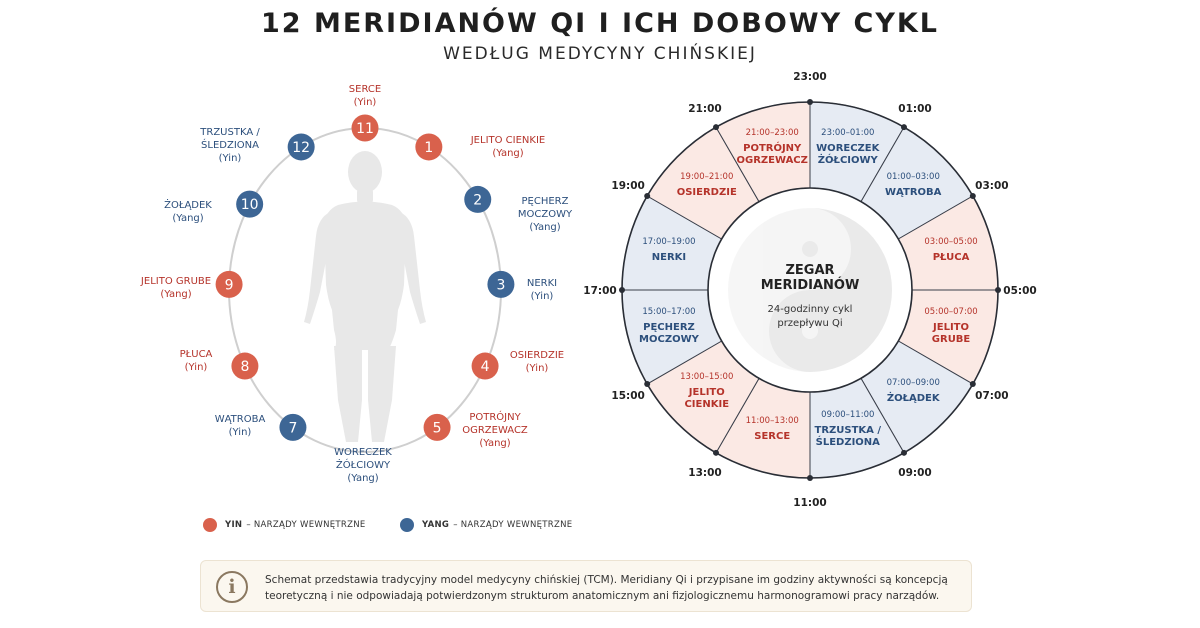 This screenshot has width=1200, height=628. Describe the element at coordinates (914, 397) in the screenshot. I see `segment-name: ŻOŁĄDEK` at that location.